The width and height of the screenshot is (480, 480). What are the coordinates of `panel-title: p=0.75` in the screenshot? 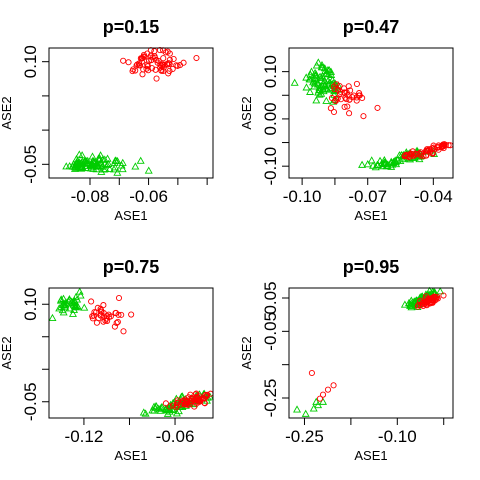 It's located at (131, 267).